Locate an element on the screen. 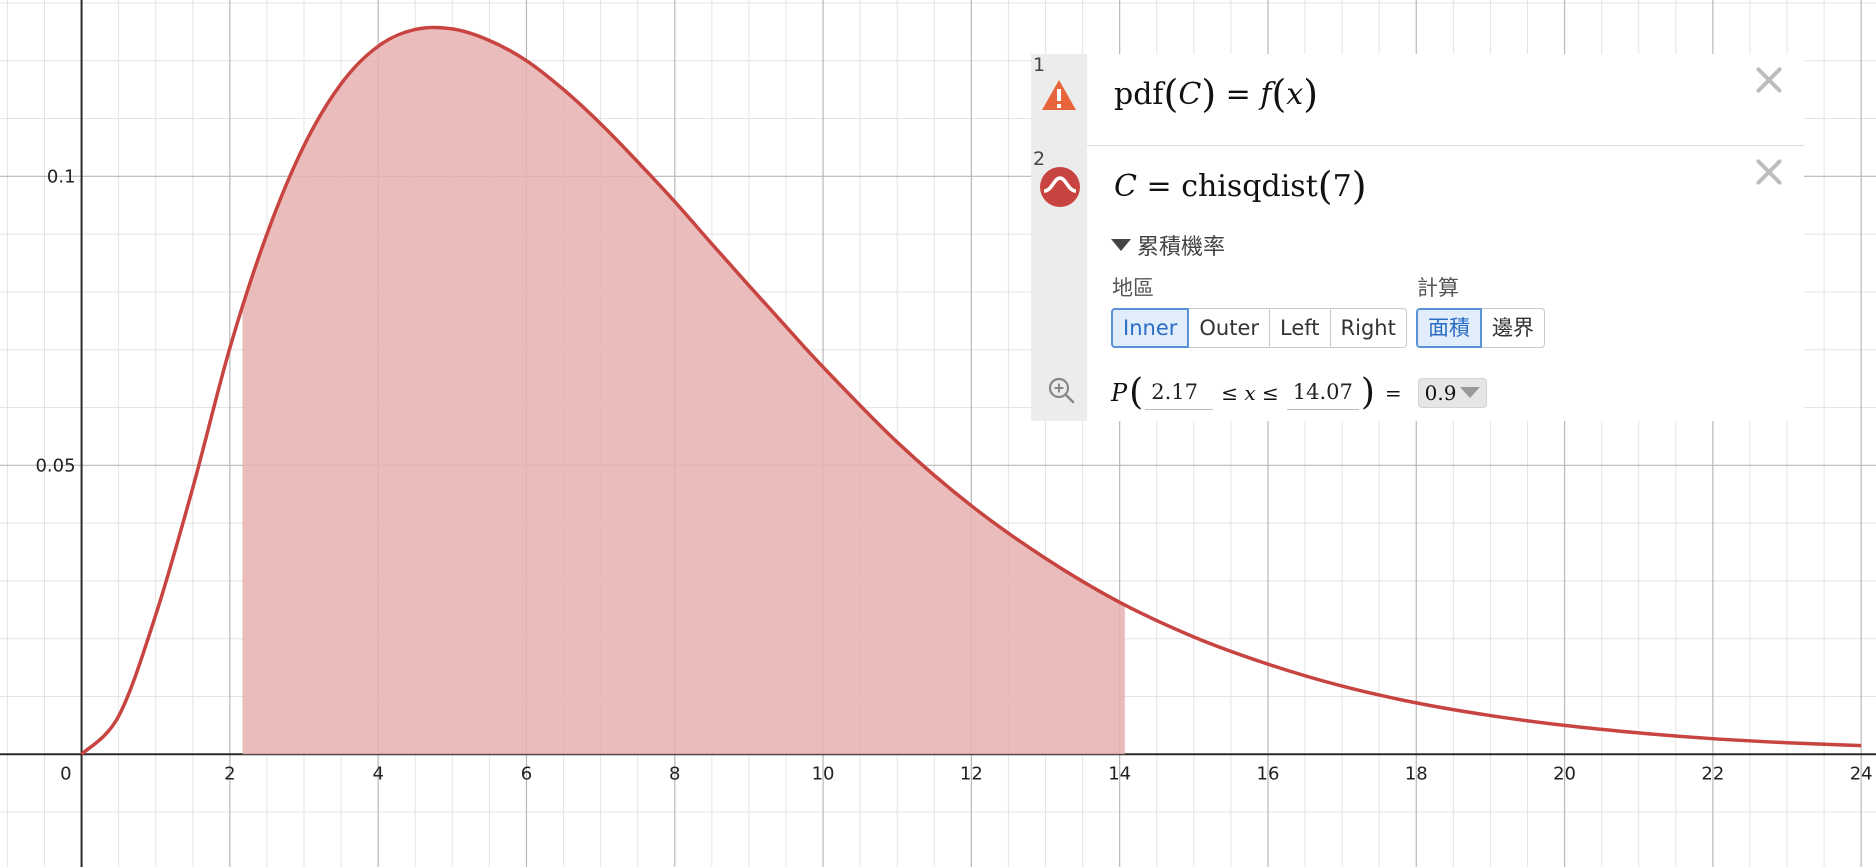  degrees-of-freedom: 7 is located at coordinates (1342, 186).